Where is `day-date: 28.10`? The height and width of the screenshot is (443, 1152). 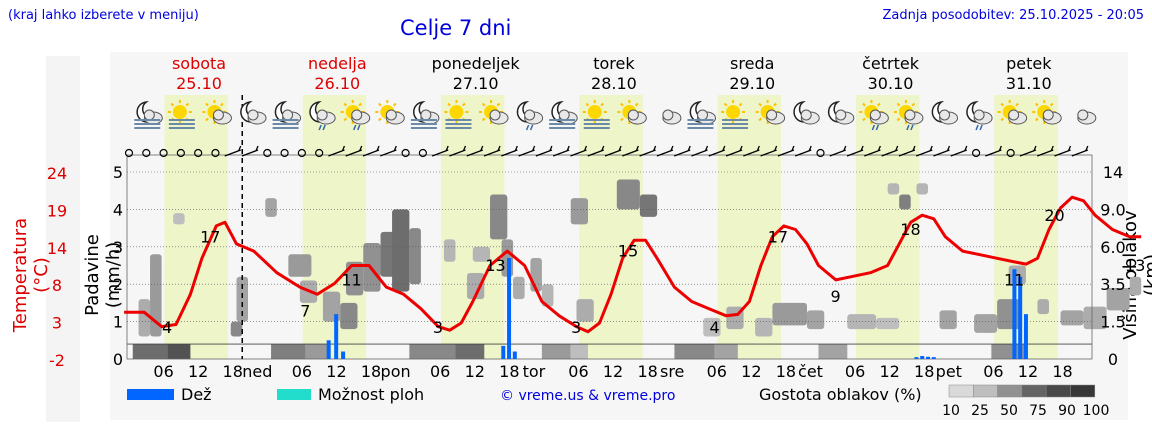
day-date: 28.10 is located at coordinates (614, 83).